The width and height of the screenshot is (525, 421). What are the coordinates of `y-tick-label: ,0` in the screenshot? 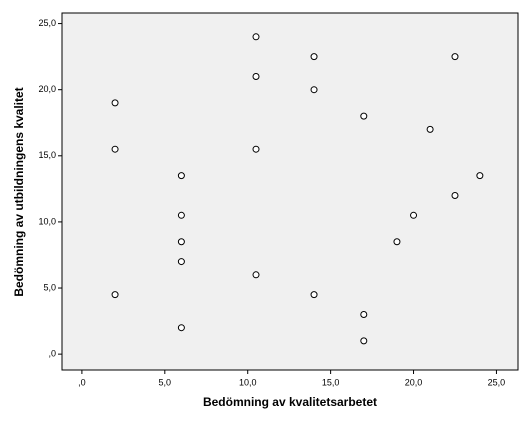 It's located at (52, 354).